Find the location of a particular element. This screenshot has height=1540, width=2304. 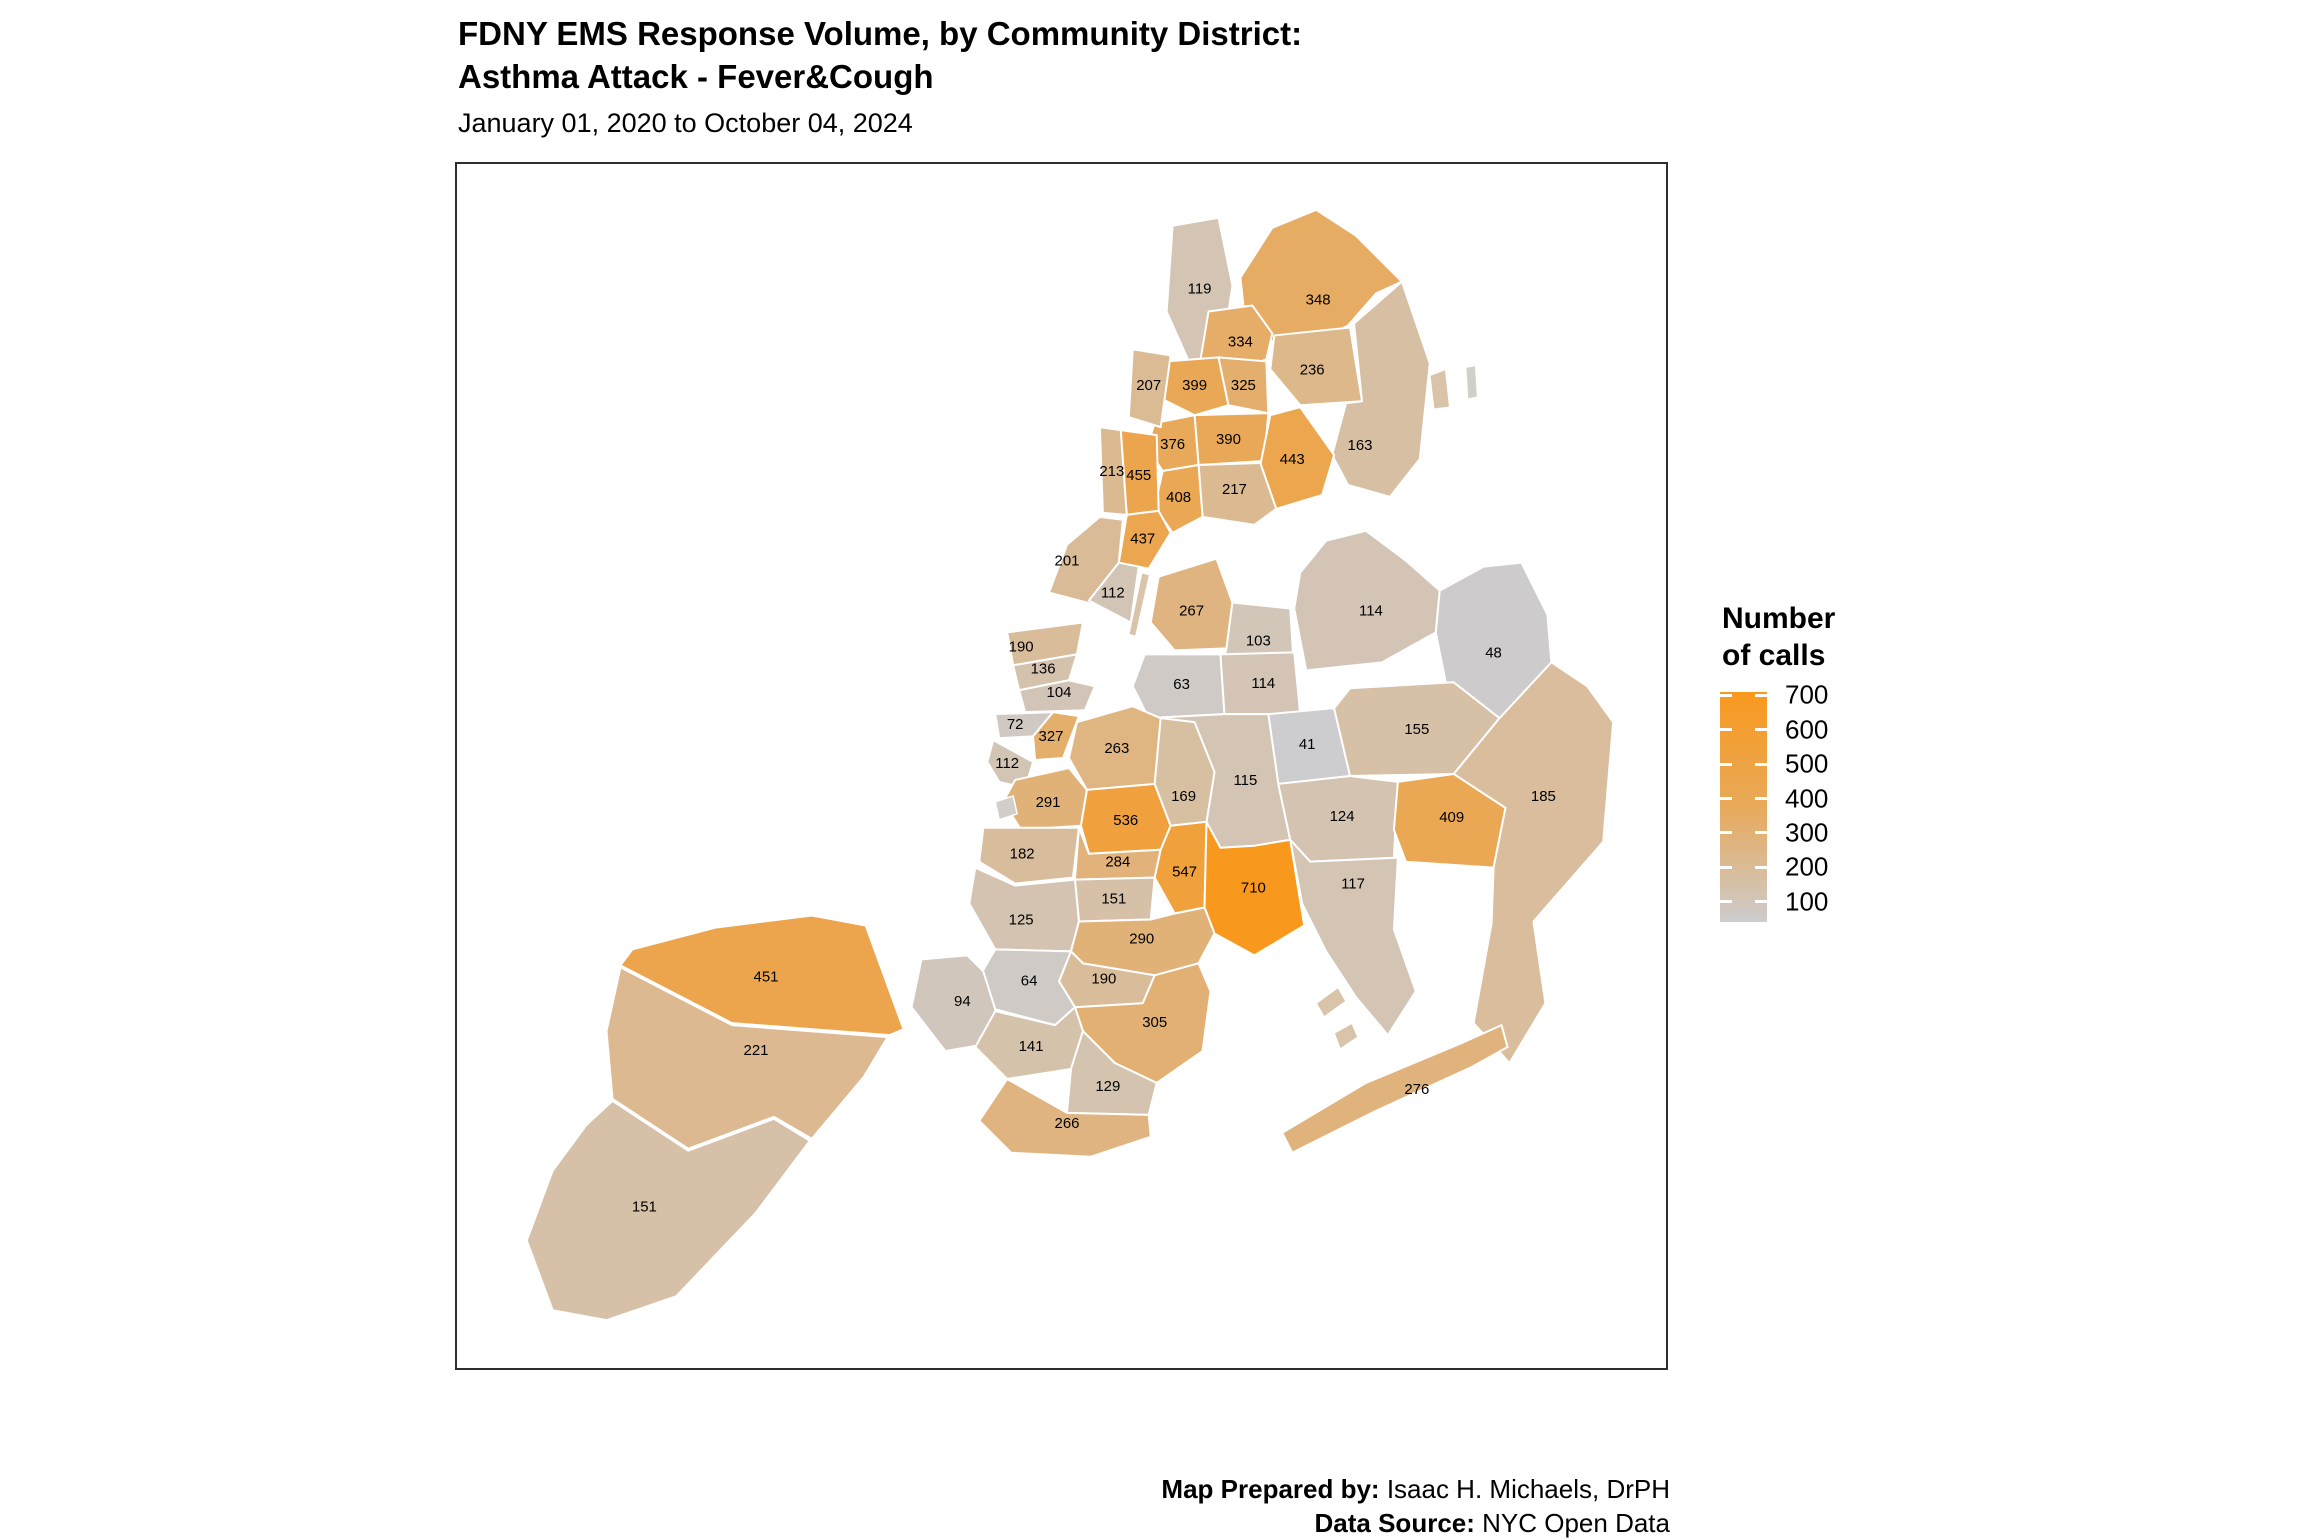

district-label: 305 is located at coordinates (1154, 1022).